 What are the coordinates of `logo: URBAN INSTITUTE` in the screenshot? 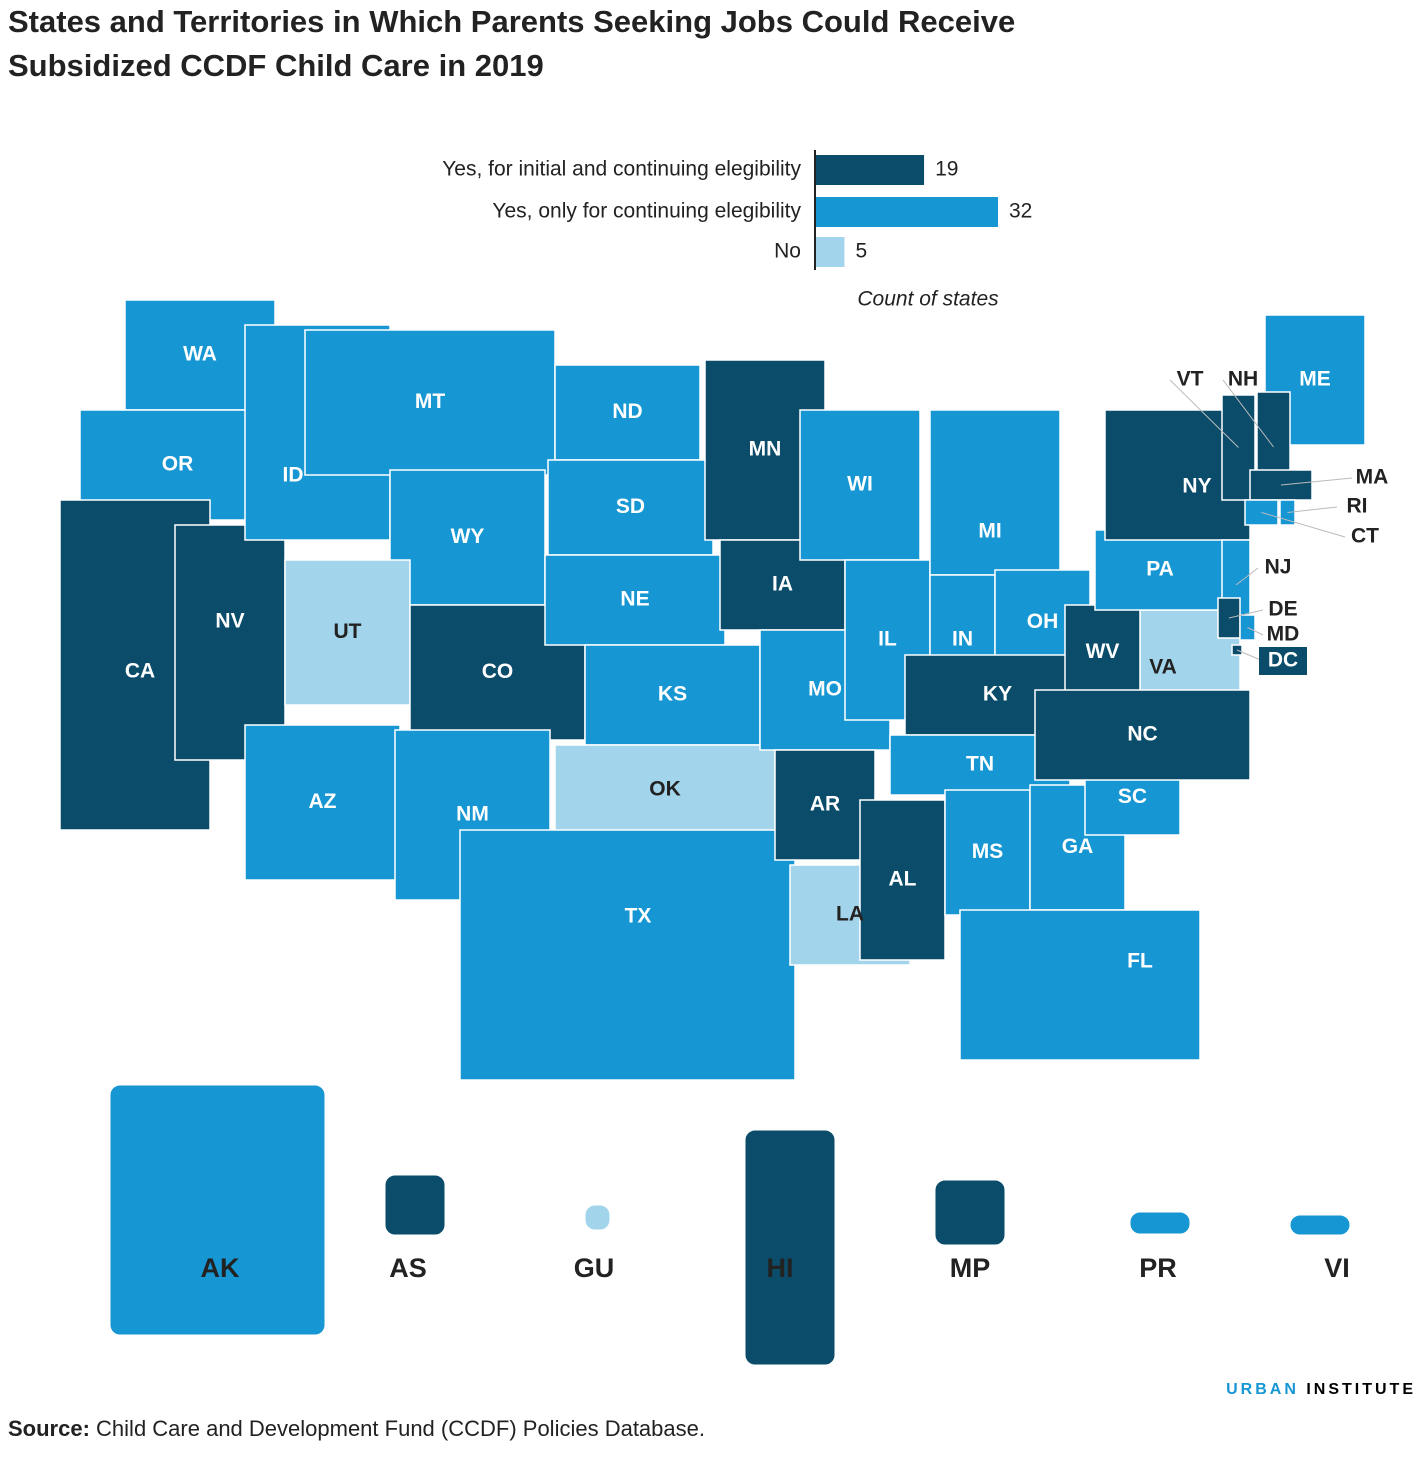 It's located at (1321, 1389).